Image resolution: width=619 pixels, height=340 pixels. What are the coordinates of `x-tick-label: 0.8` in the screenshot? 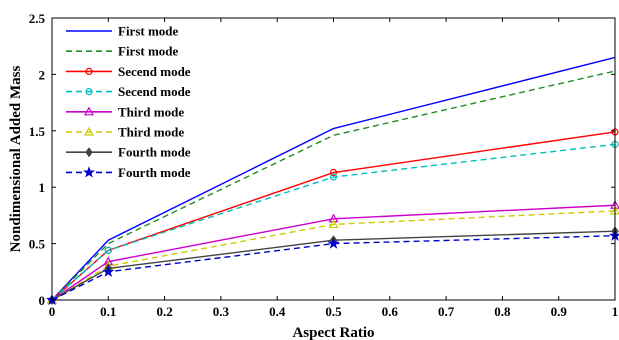 It's located at (502, 311).